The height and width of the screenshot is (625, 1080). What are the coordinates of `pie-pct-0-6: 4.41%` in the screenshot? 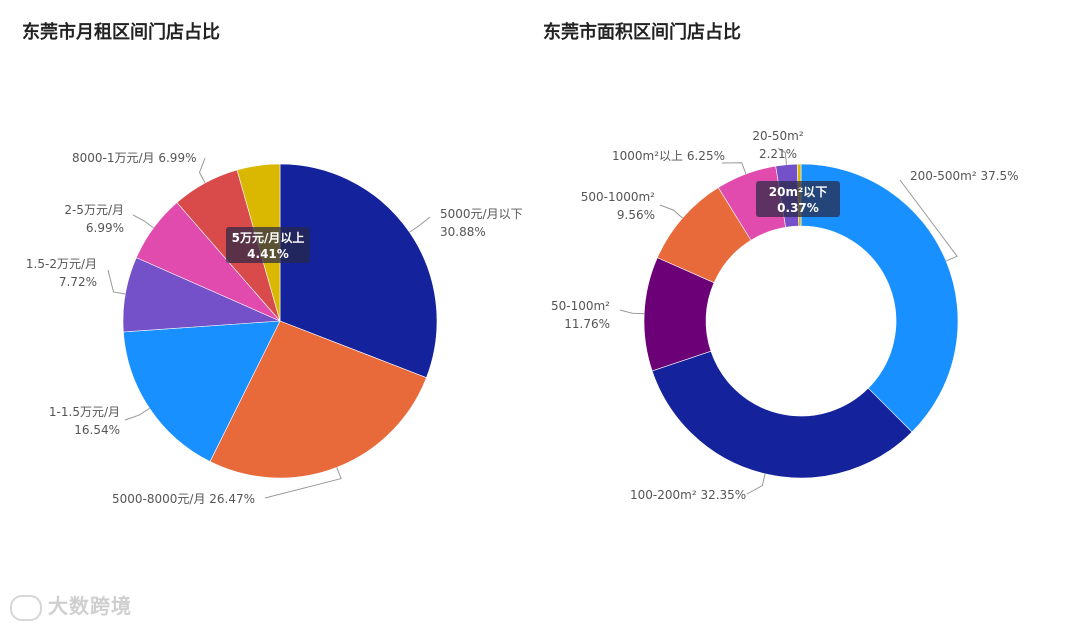 It's located at (268, 254).